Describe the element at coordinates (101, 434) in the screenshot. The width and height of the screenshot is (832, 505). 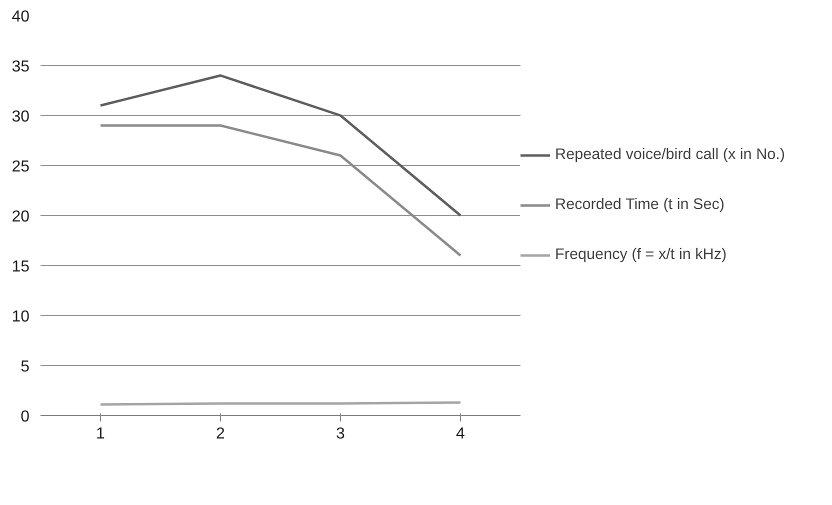
I see `x-tick-label: 1` at that location.